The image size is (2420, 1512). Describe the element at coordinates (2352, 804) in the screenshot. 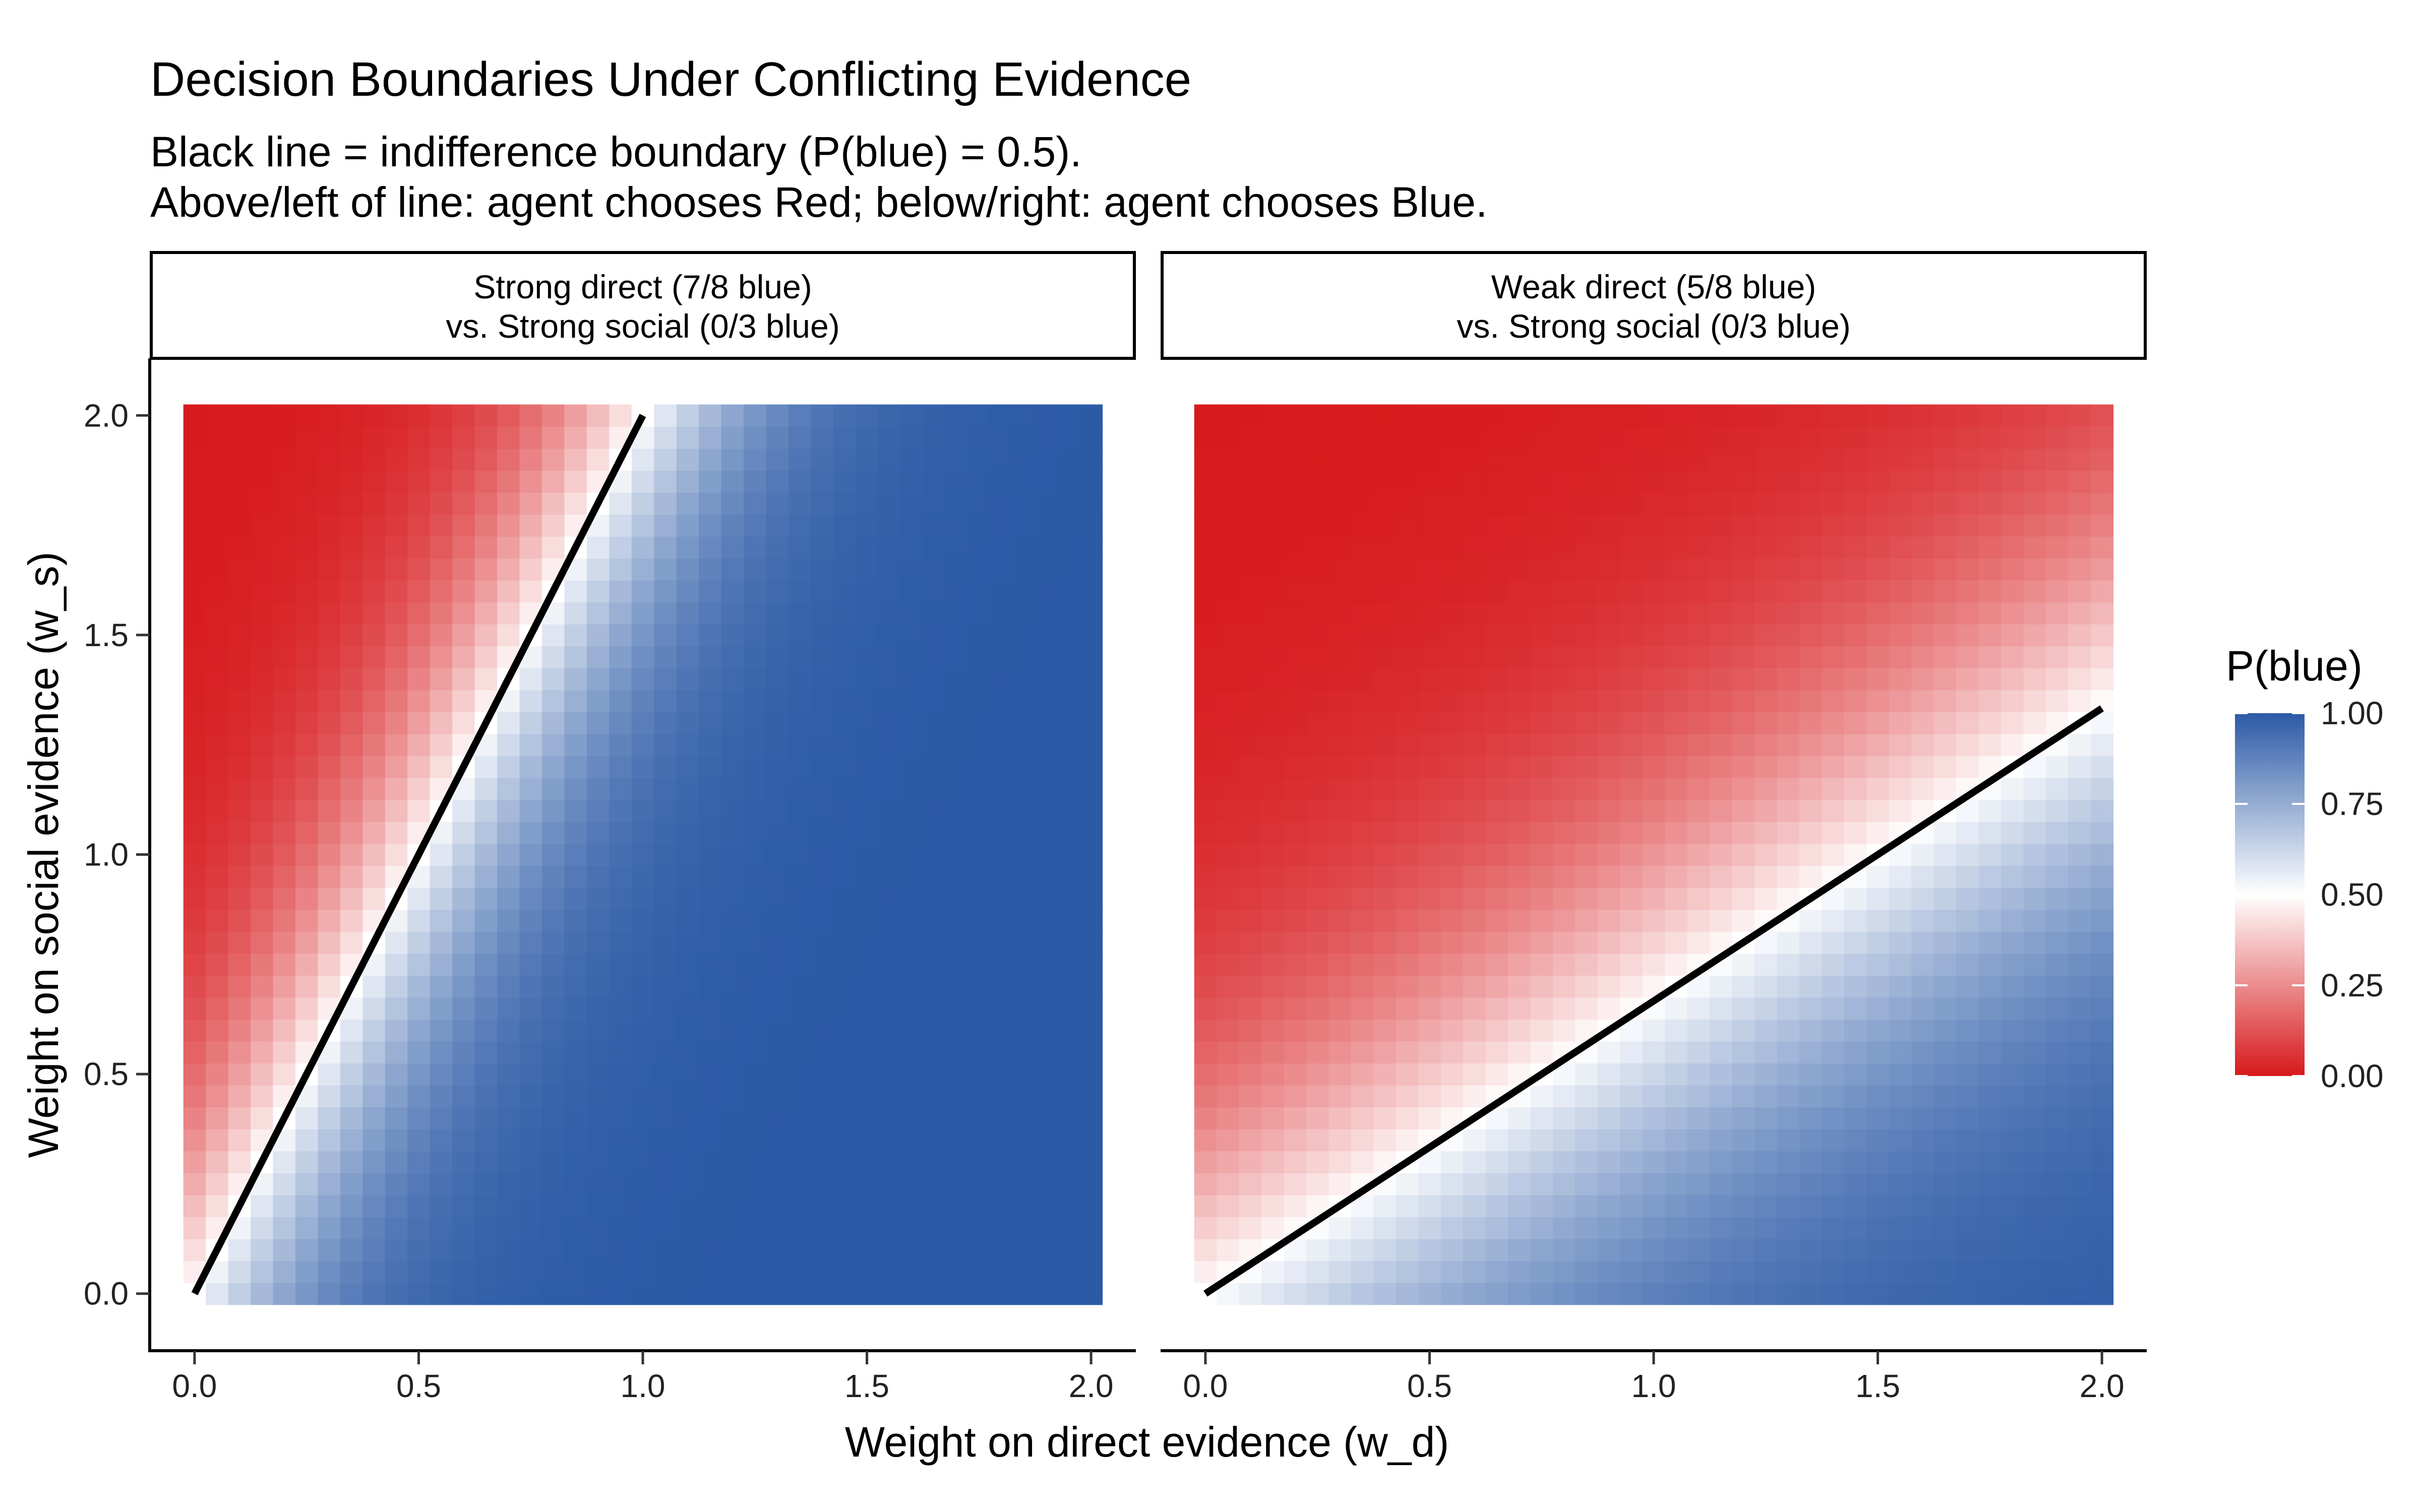

I see `legend-tick-label: 0.75` at that location.